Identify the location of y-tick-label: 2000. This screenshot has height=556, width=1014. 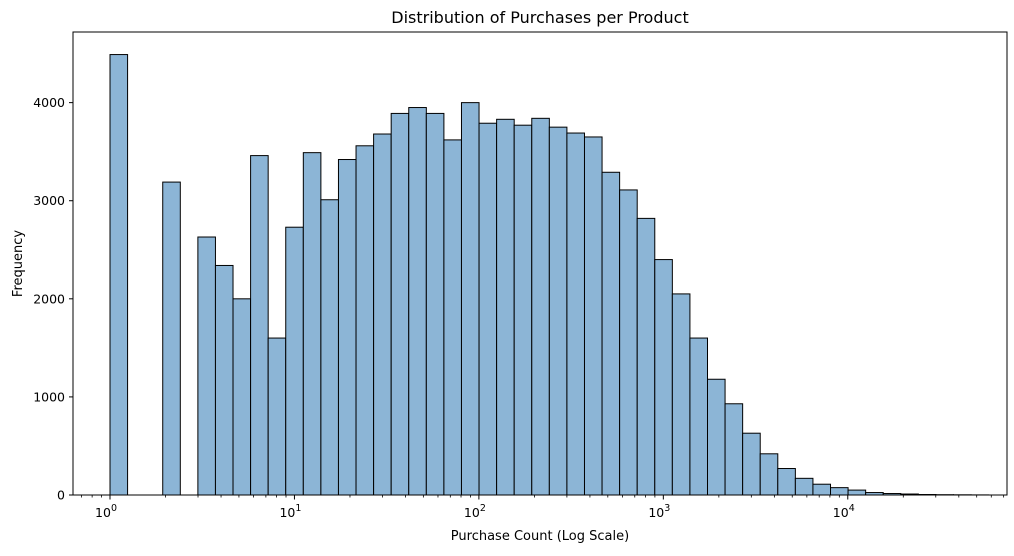
(49, 298).